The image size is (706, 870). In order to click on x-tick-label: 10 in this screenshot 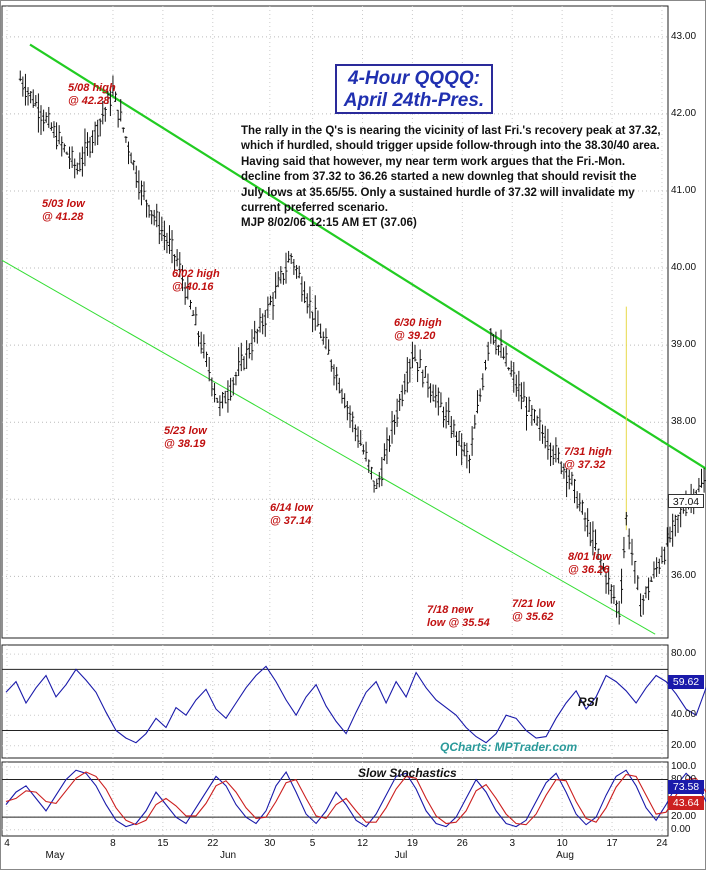, I will do `click(562, 843)`.